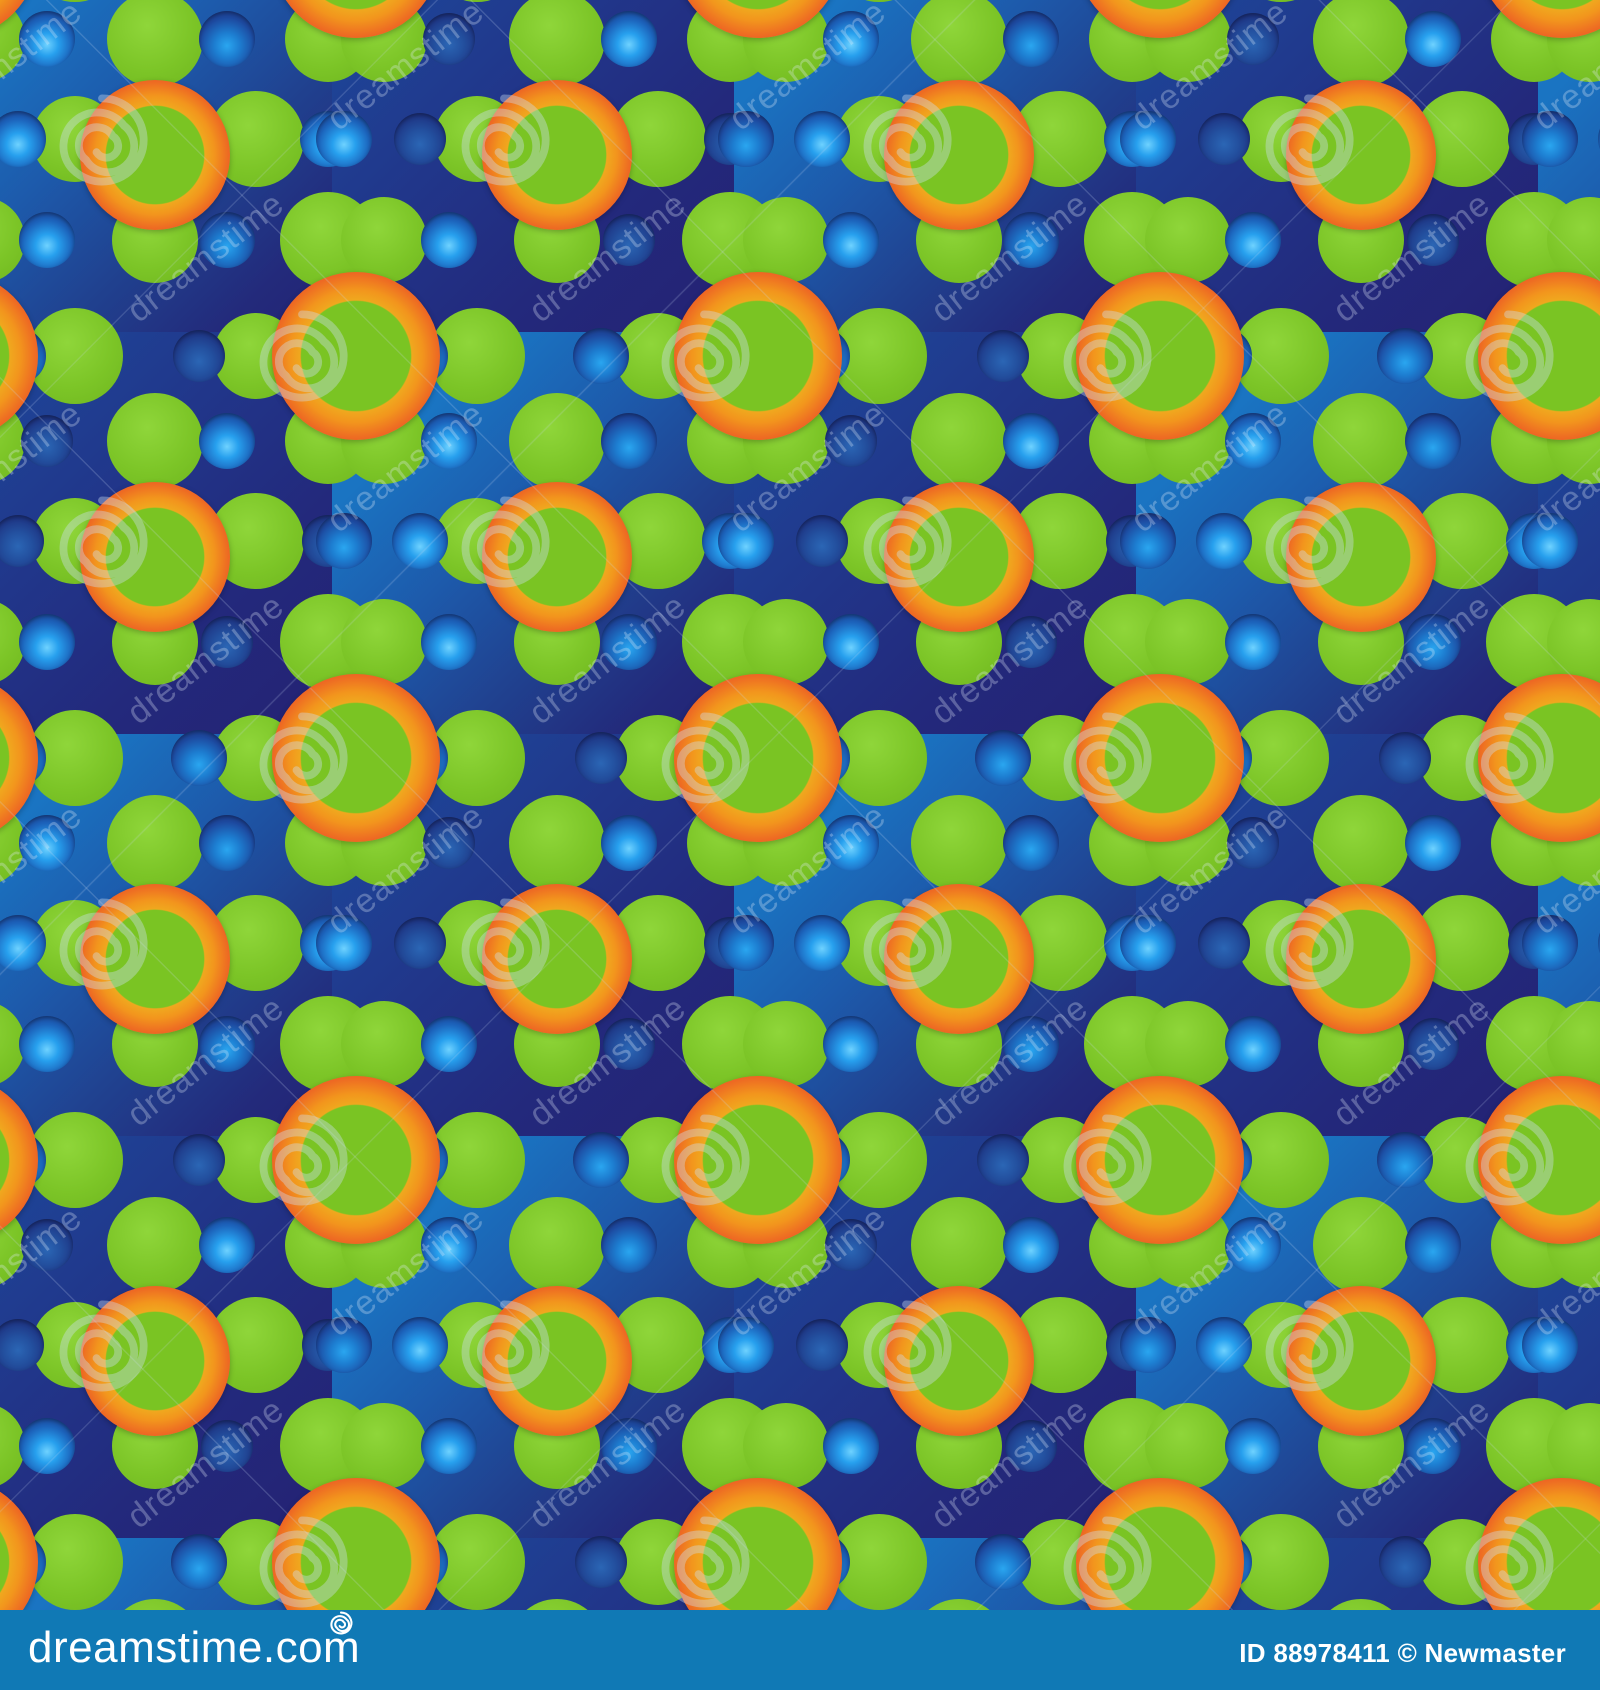 The image size is (1600, 1690). What do you see at coordinates (1402, 1653) in the screenshot?
I see `image-credit: ID 88978411 © Newmaster` at bounding box center [1402, 1653].